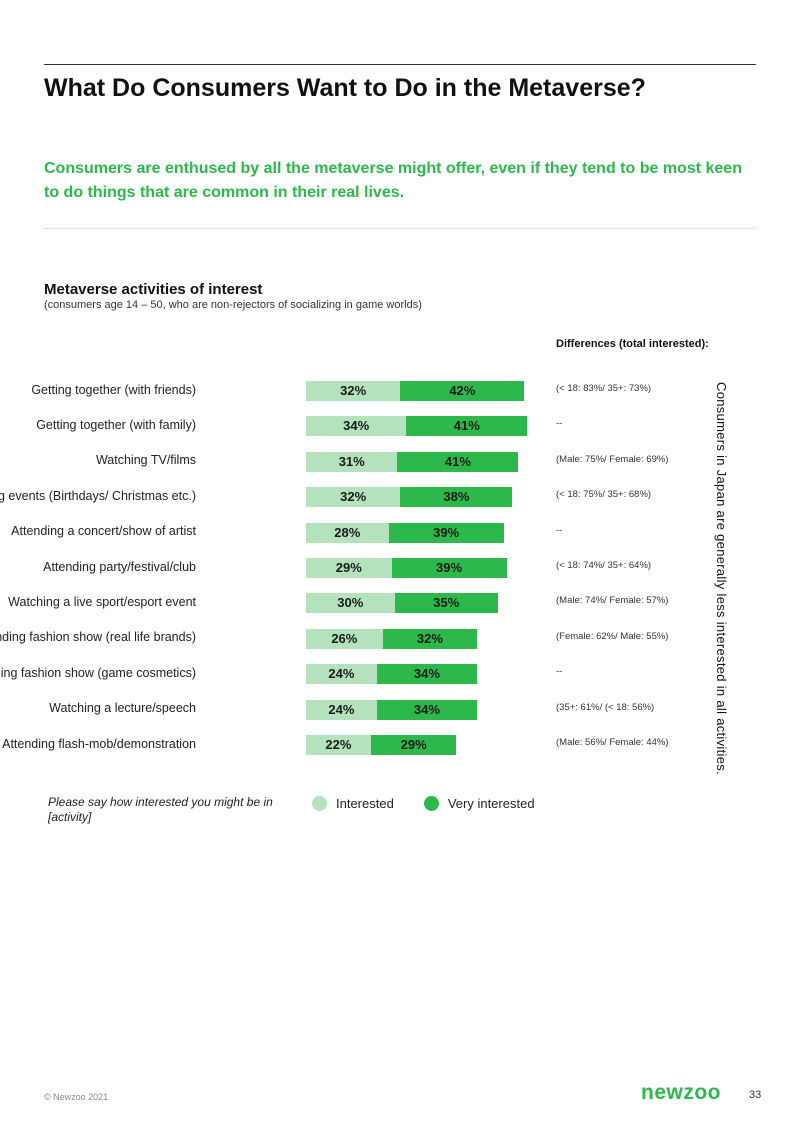 Image resolution: width=800 pixels, height=1127 pixels. What do you see at coordinates (431, 803) in the screenshot?
I see `legend-dot-very-interested-icon` at bounding box center [431, 803].